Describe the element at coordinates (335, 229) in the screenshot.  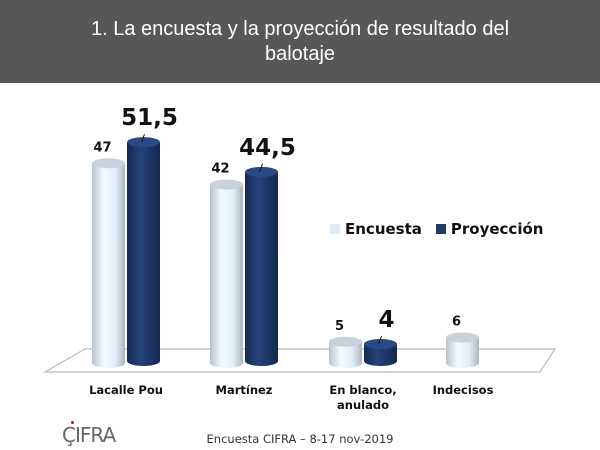
I see `legend-swatch-encuesta` at that location.